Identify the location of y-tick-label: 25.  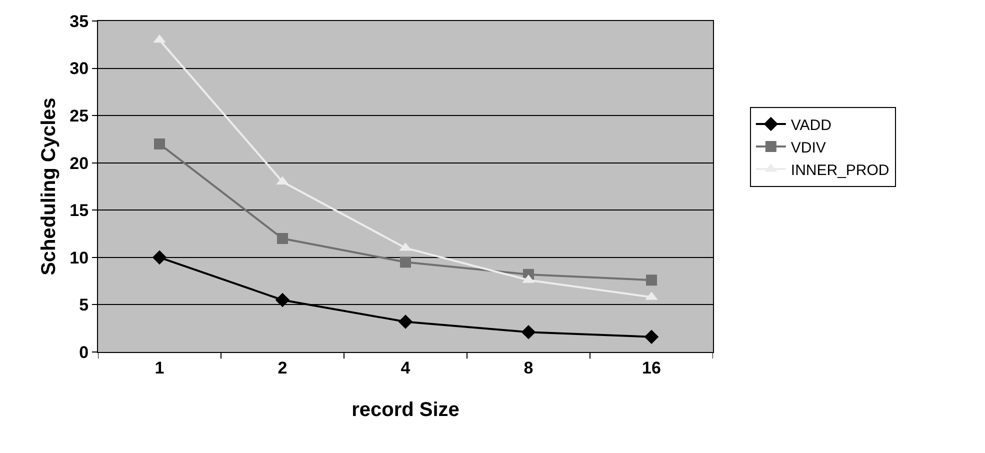
(79, 116).